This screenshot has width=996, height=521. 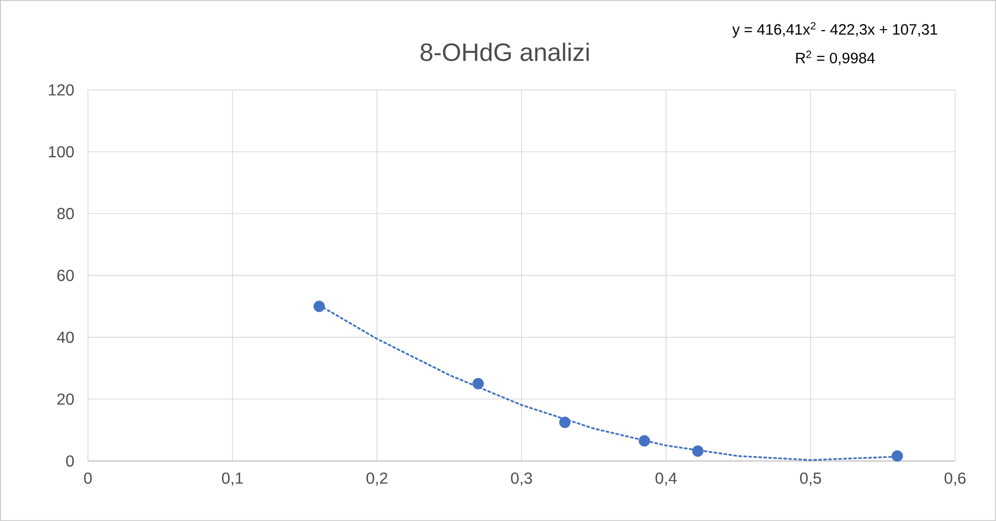 I want to click on text: y = 416,41x$^{2}$ - 422,3x + 107,31, so click(x=835, y=30).